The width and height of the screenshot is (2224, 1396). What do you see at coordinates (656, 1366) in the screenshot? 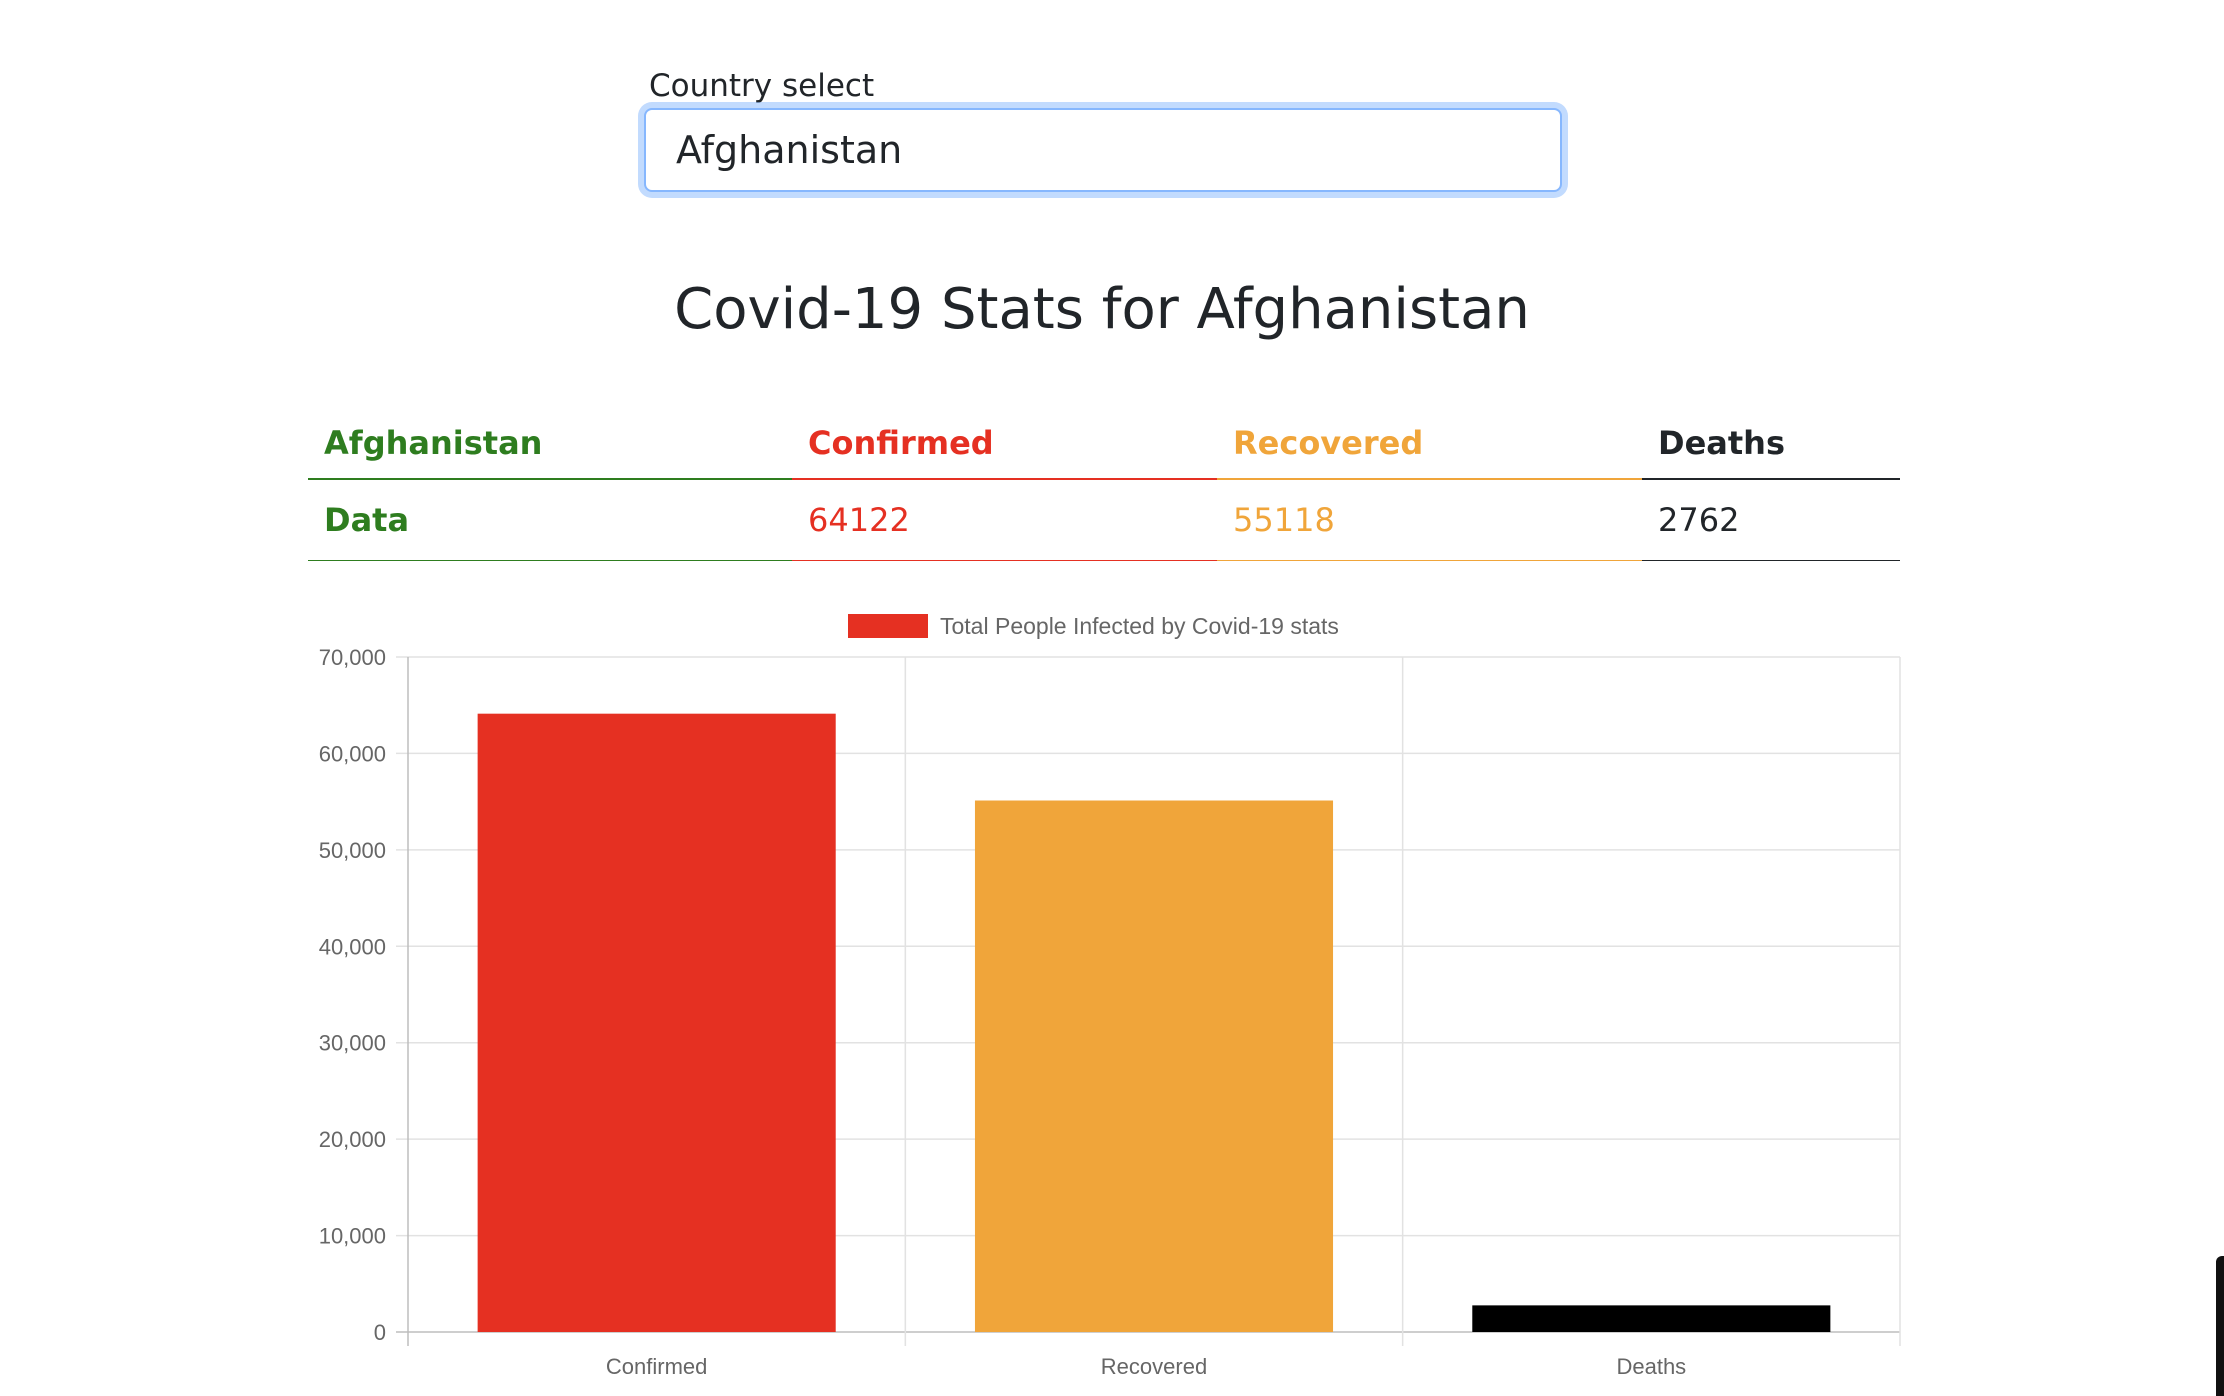
I see `x-tick-label: Confirmed` at bounding box center [656, 1366].